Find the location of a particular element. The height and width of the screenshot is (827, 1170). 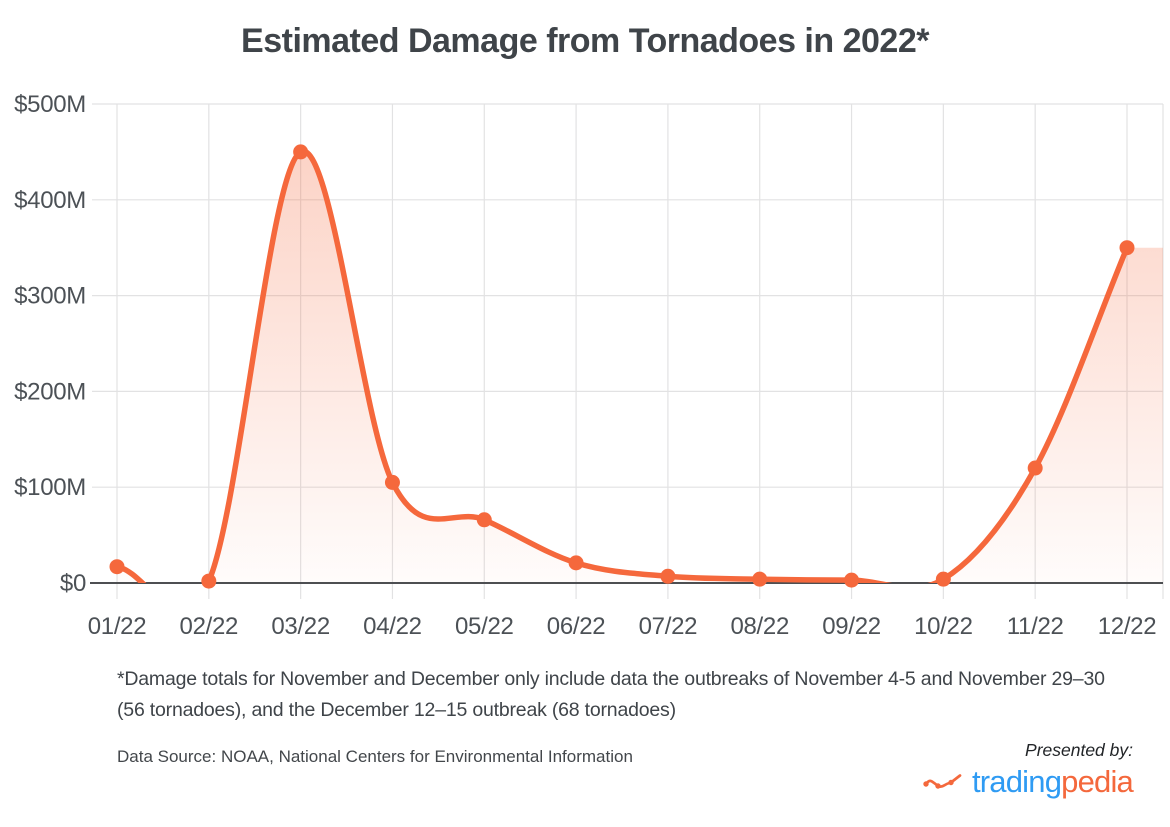

x-tick-label: 03/22 is located at coordinates (300, 626).